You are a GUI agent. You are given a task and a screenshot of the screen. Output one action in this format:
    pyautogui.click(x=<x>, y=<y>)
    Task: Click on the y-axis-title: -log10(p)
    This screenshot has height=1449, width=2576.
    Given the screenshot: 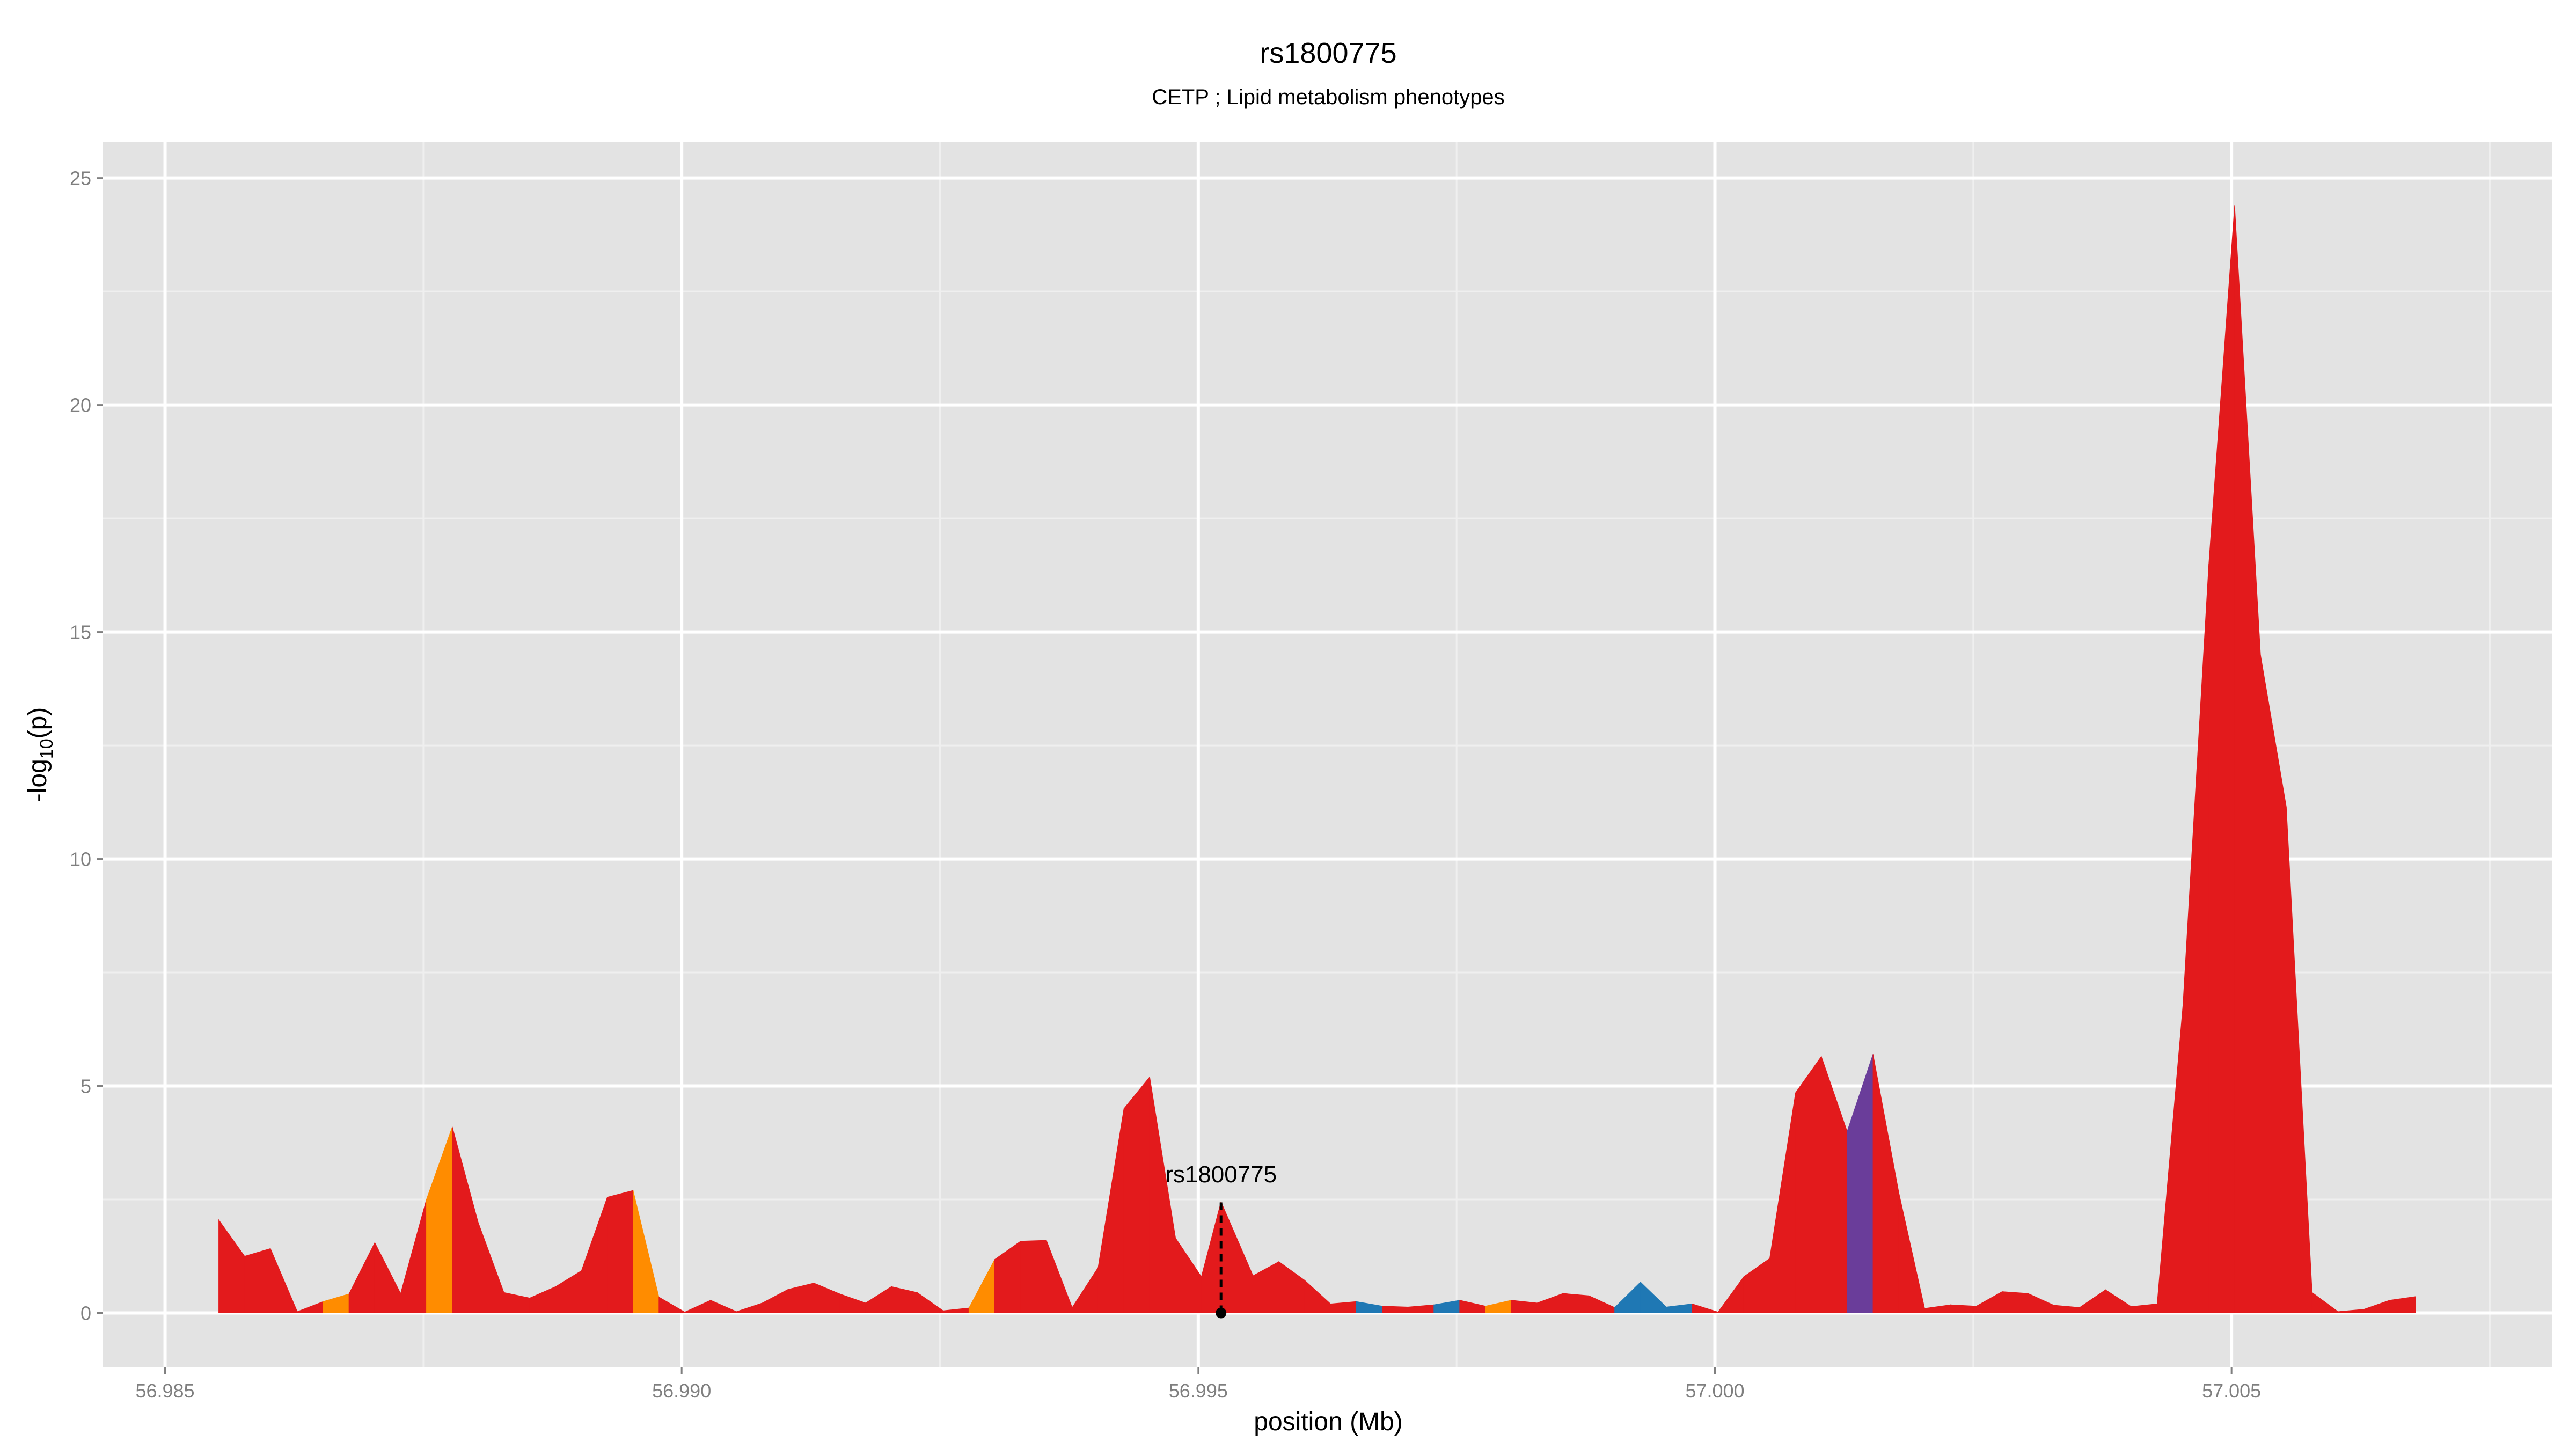 What is the action you would take?
    pyautogui.click(x=40, y=754)
    